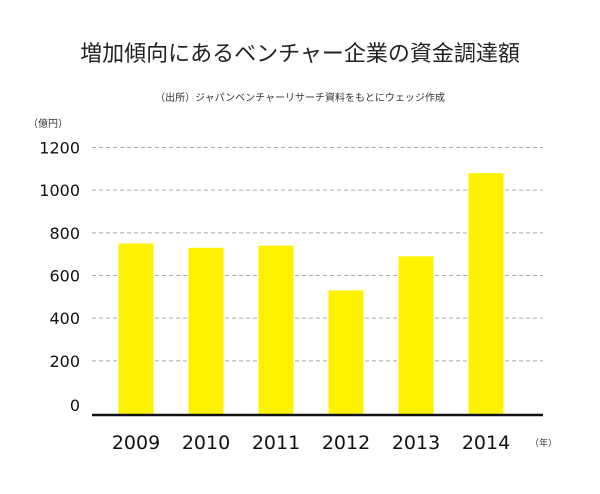 This screenshot has height=494, width=600. Describe the element at coordinates (276, 330) in the screenshot. I see `bar-2011` at that location.